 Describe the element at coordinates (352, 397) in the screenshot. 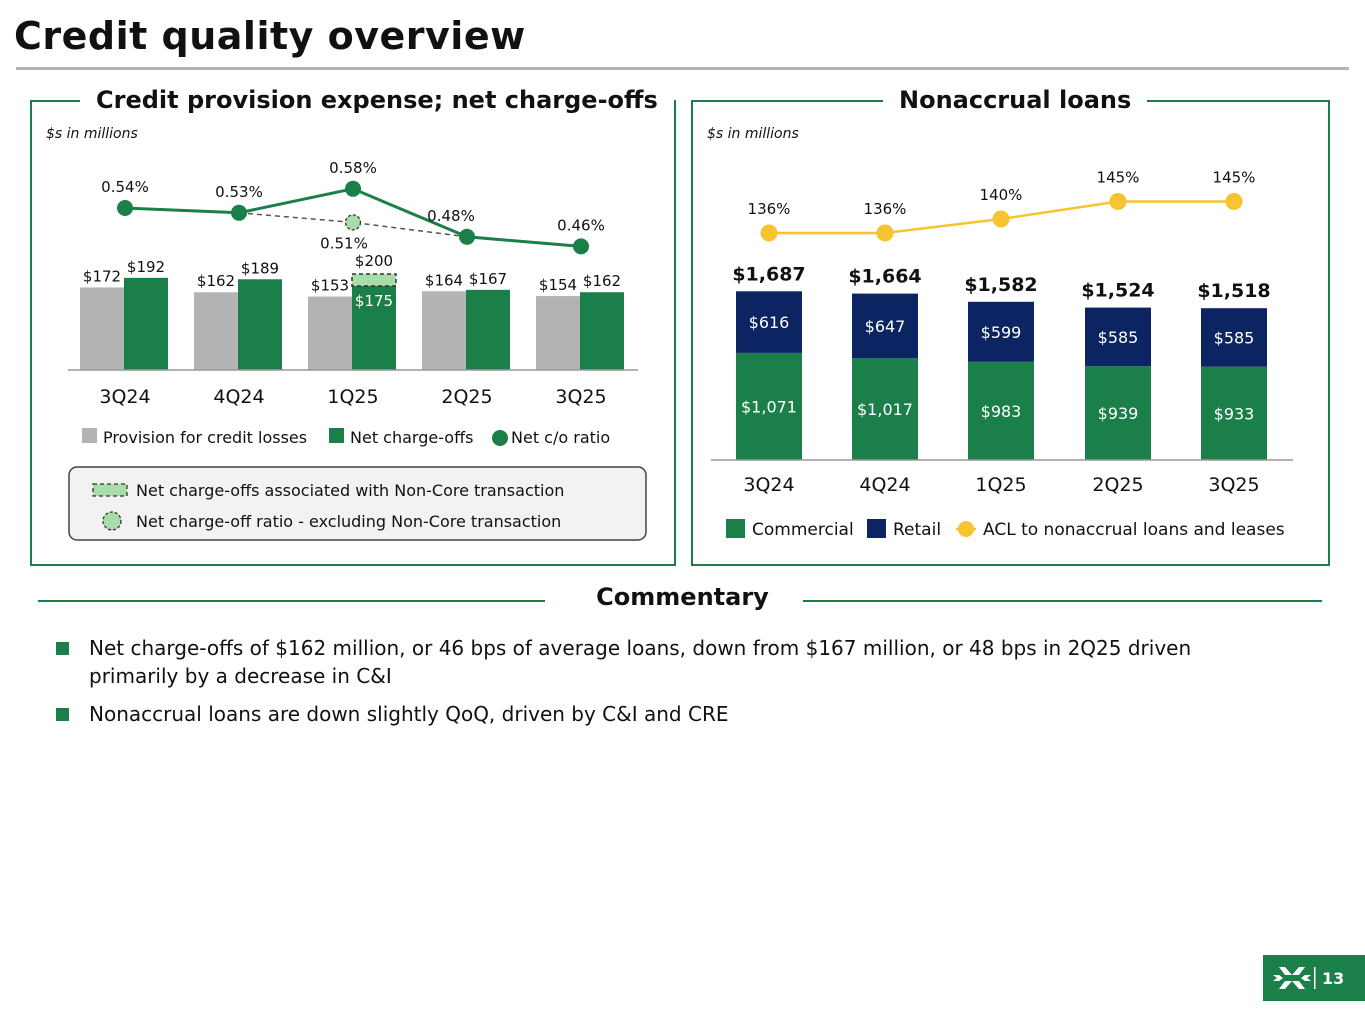

I see `x-tick-label: 1Q25` at that location.